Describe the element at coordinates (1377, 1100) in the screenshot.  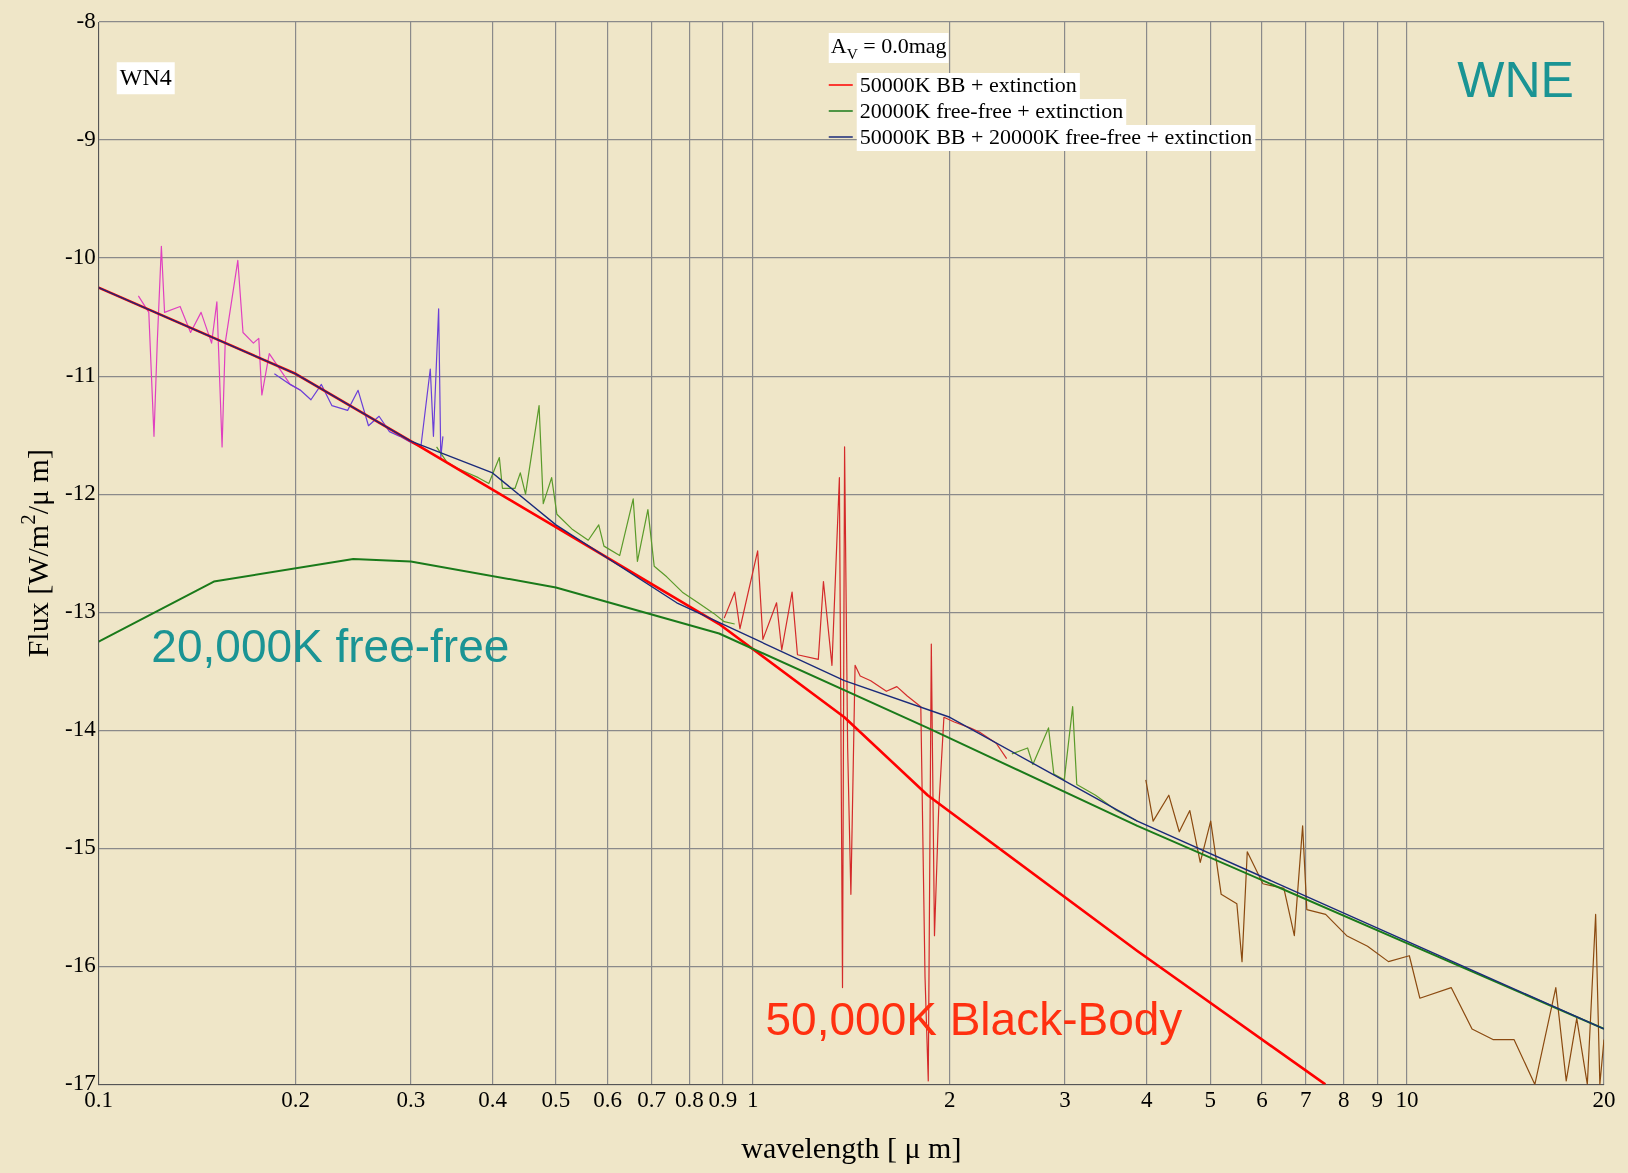
I see `x-tick-label: 9` at that location.